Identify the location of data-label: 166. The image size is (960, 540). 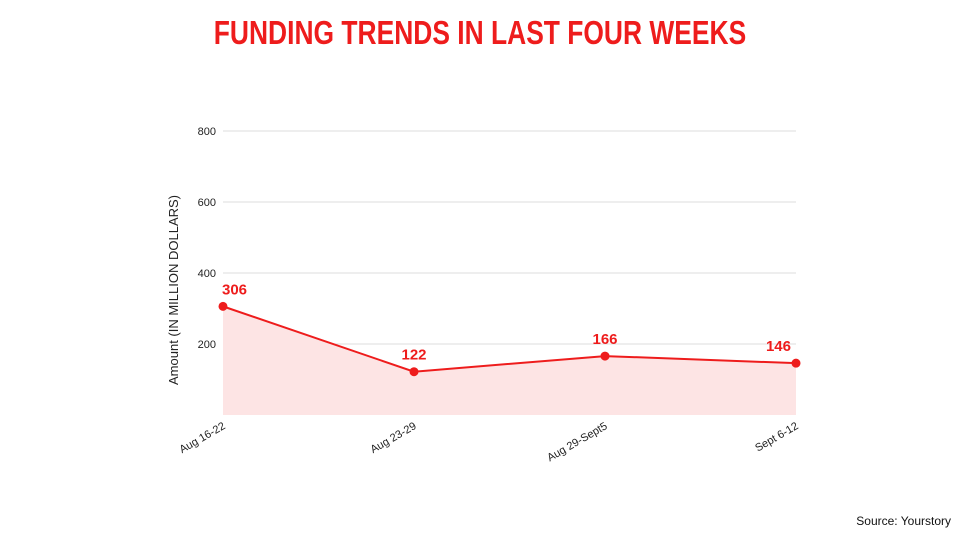
(604, 339).